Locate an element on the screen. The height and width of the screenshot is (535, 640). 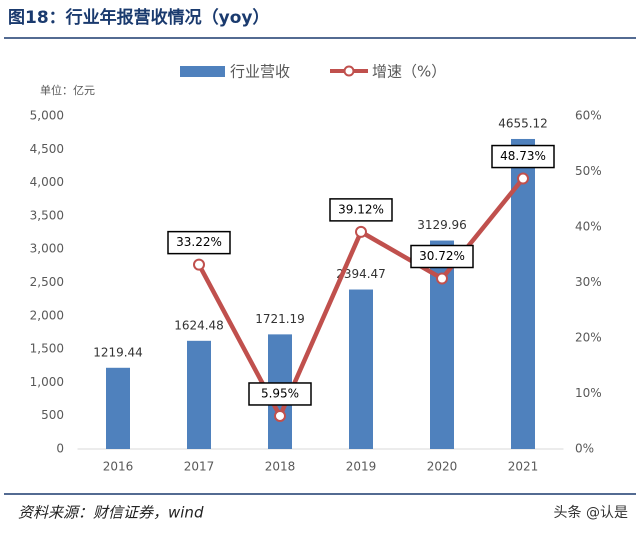
legend-marker is located at coordinates (349, 71).